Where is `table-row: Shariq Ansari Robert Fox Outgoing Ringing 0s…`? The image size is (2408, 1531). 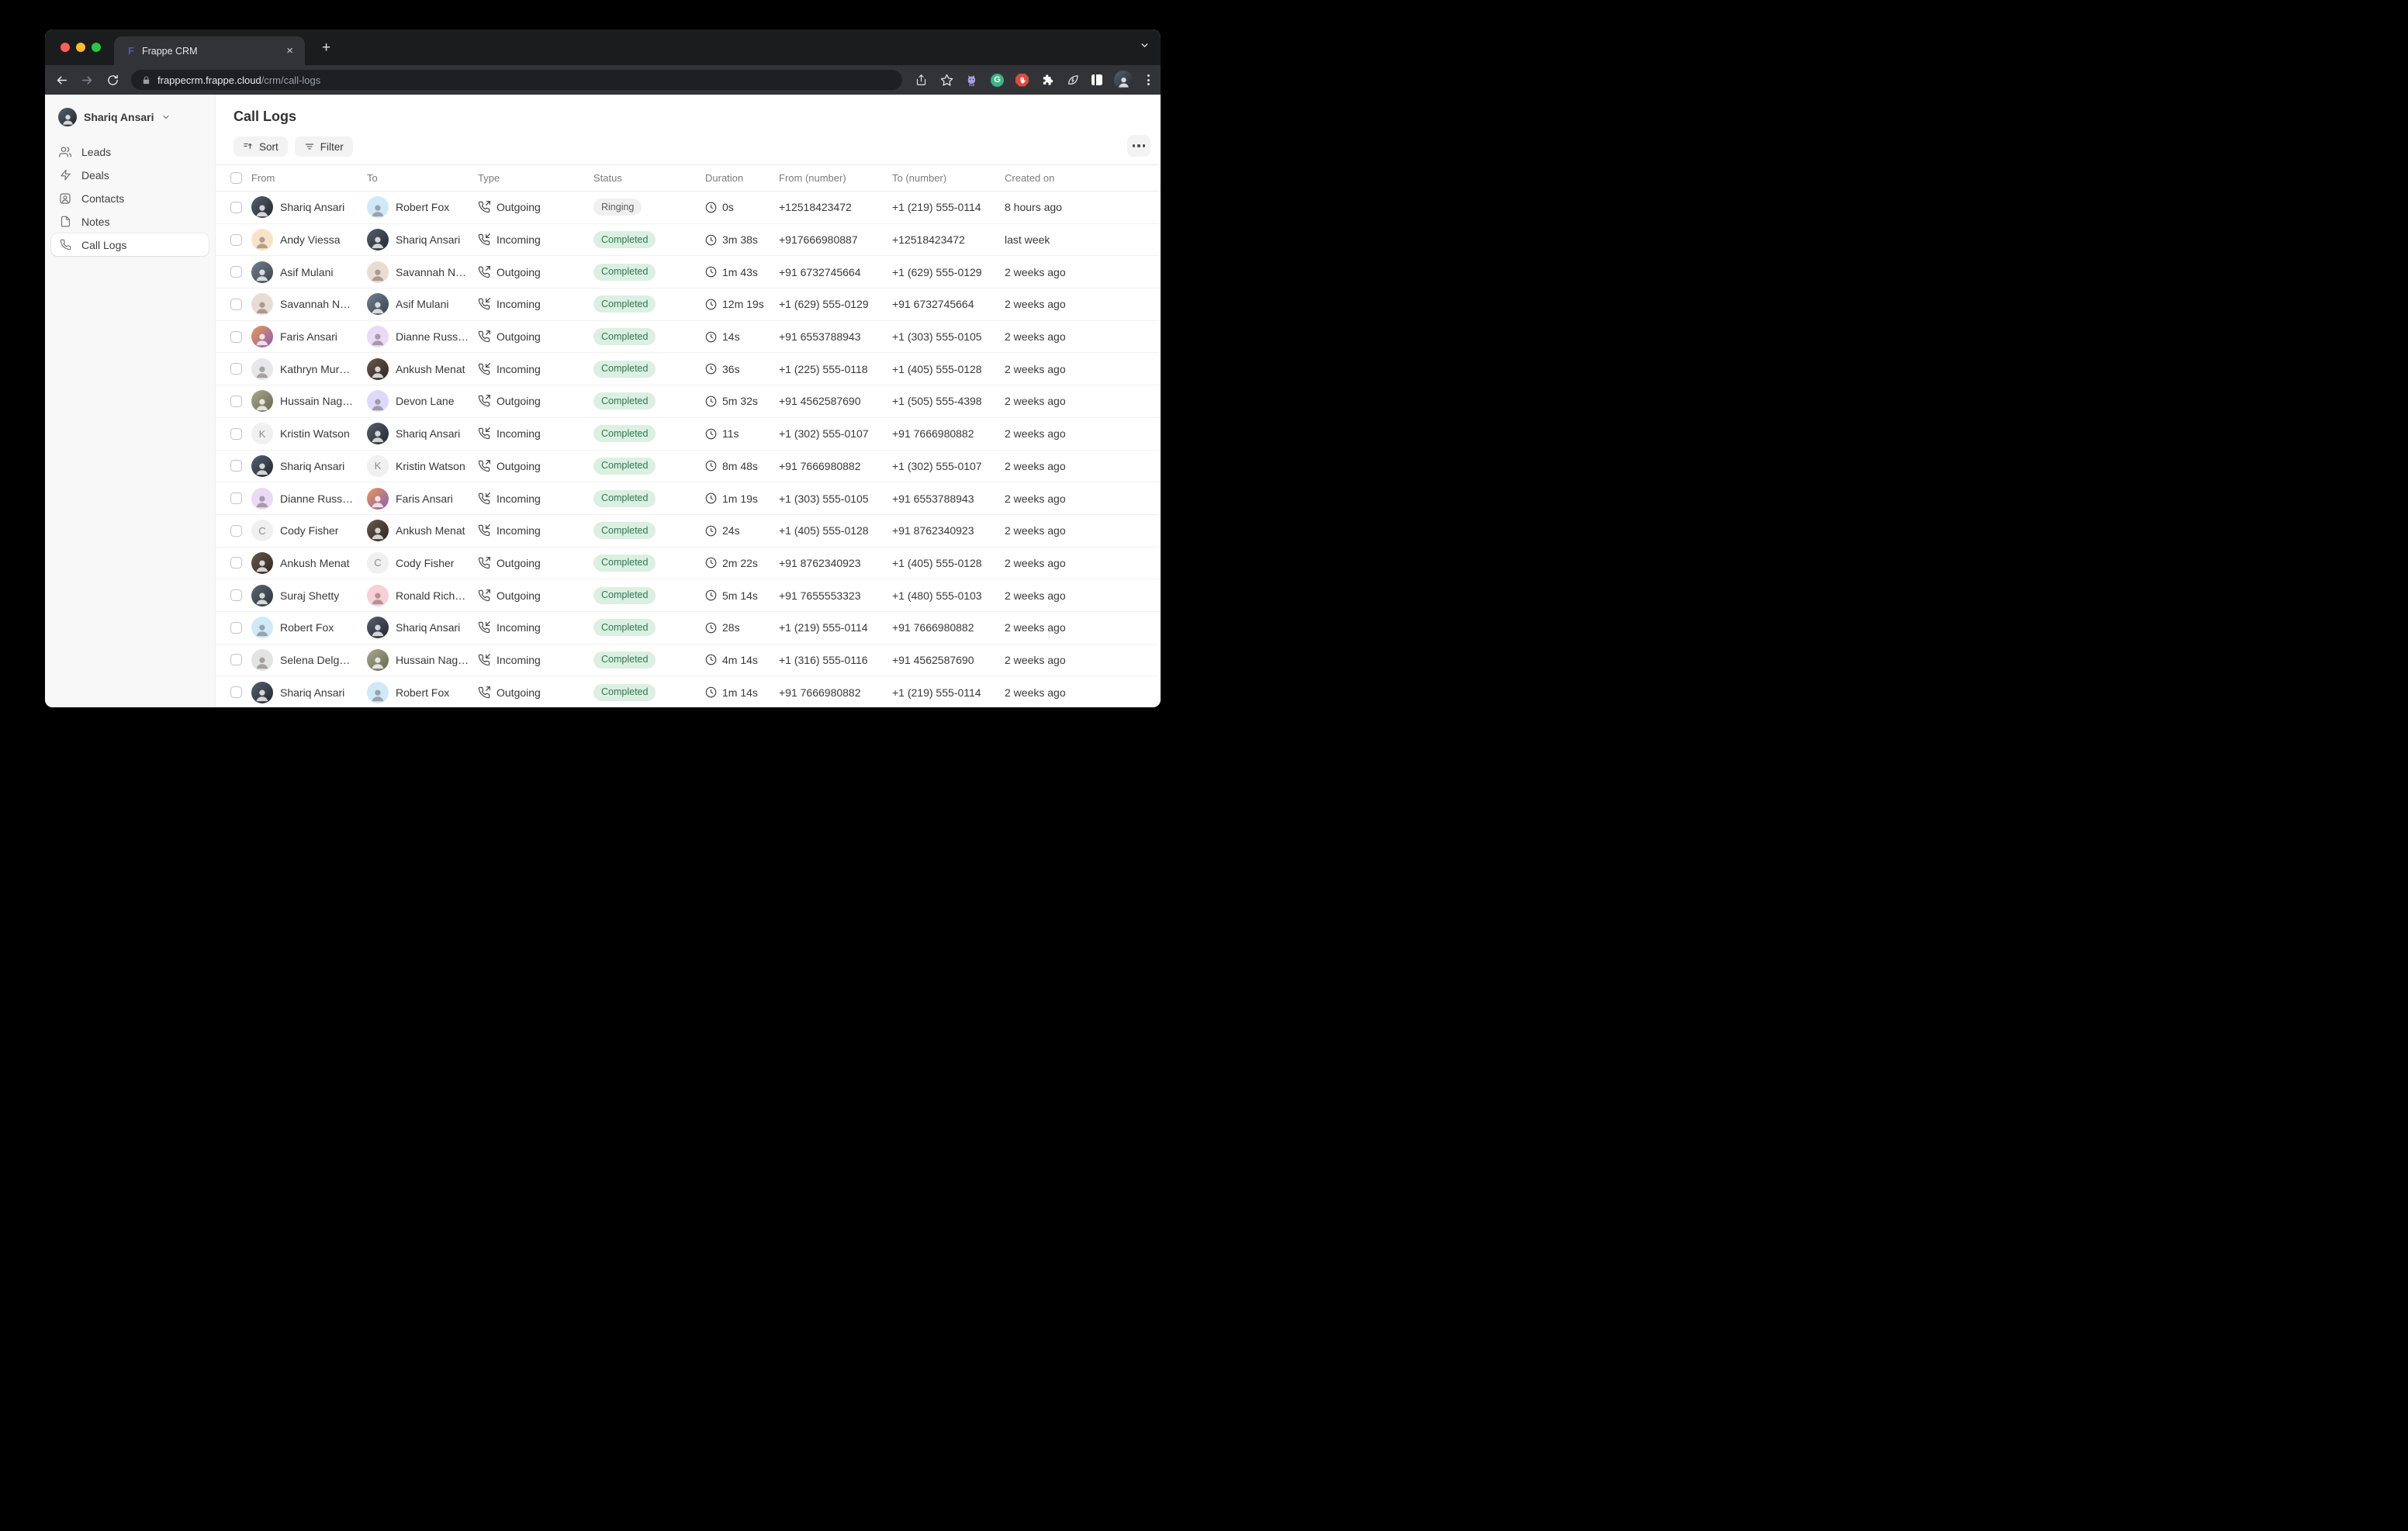
table-row: Shariq Ansari Robert Fox Outgoing Ringing 0s… is located at coordinates (688, 208).